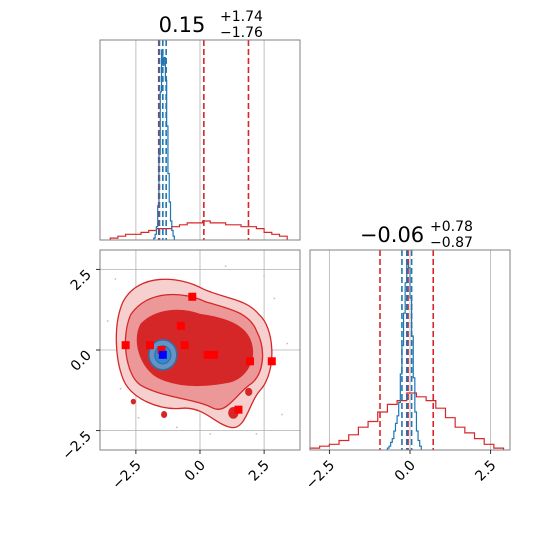 Image resolution: width=550 pixels, height=550 pixels. Describe the element at coordinates (198, 230) in the screenshot. I see `red-histogram` at that location.